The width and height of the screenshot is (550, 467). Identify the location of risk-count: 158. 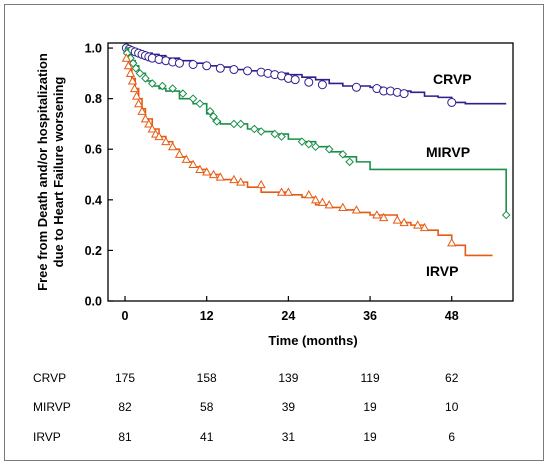
(207, 378).